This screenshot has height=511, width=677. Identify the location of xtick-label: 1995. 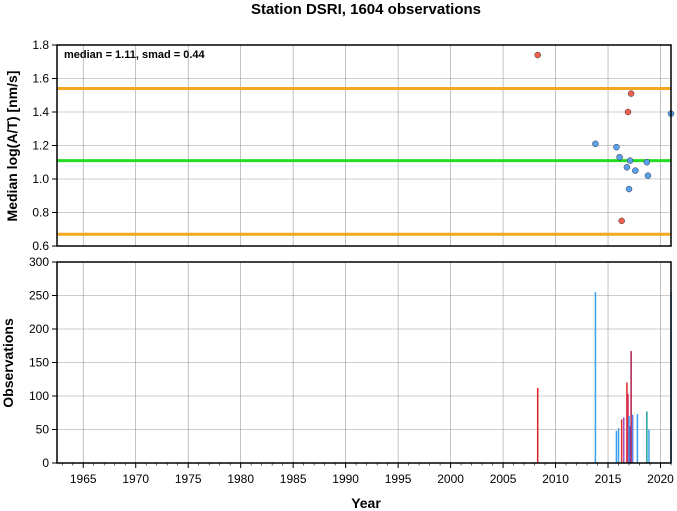
(398, 479).